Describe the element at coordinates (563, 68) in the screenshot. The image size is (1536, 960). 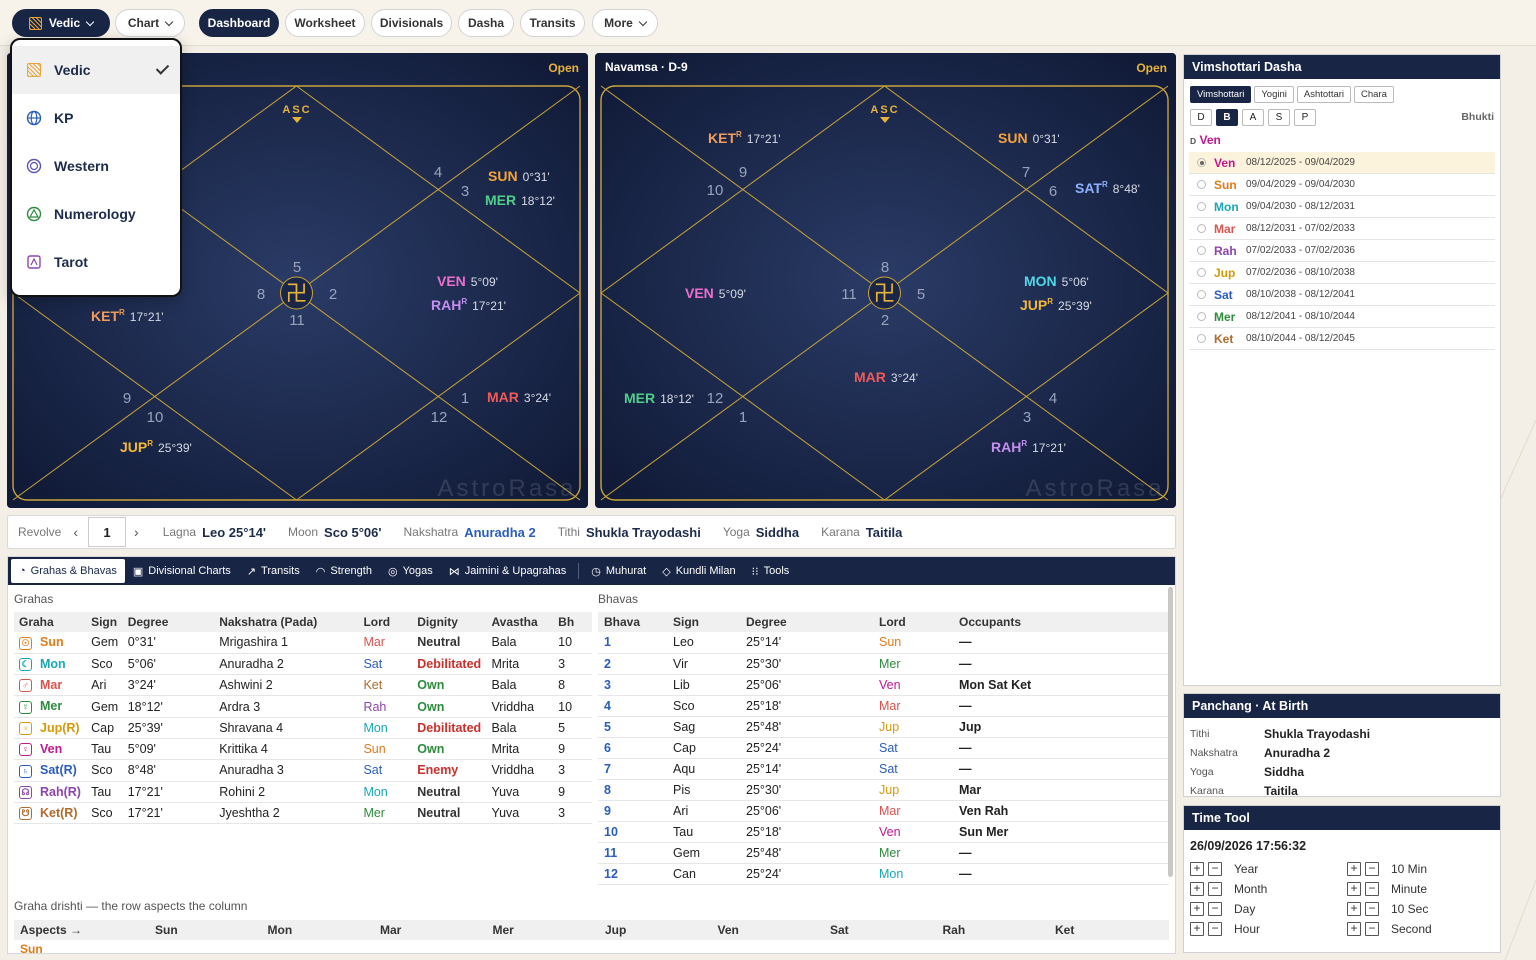
I see `rasi-open-link: Open` at that location.